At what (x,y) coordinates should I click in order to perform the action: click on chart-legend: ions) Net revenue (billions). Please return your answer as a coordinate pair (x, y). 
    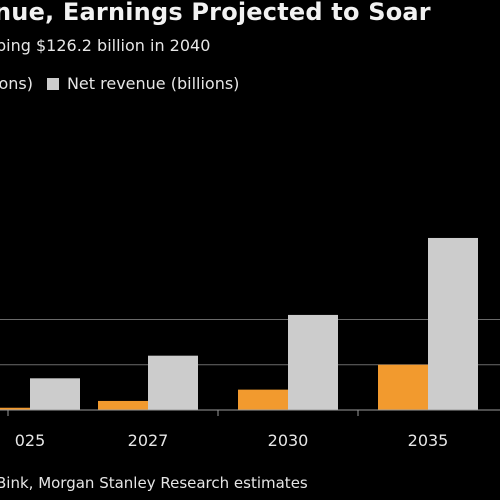
    Looking at the image, I should click on (119, 83).